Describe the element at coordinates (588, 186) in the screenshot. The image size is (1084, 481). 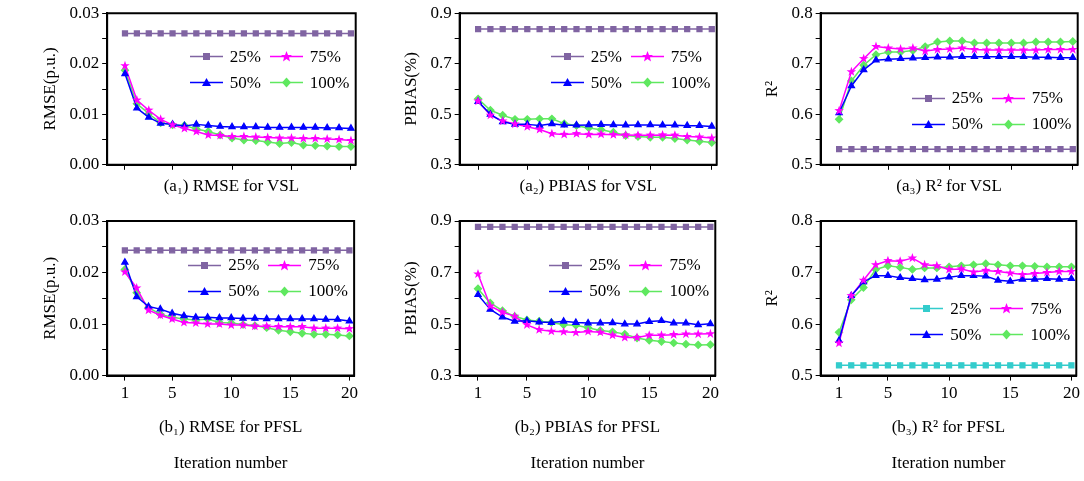
I see `text: (a₂) PBIAS for VSL` at that location.